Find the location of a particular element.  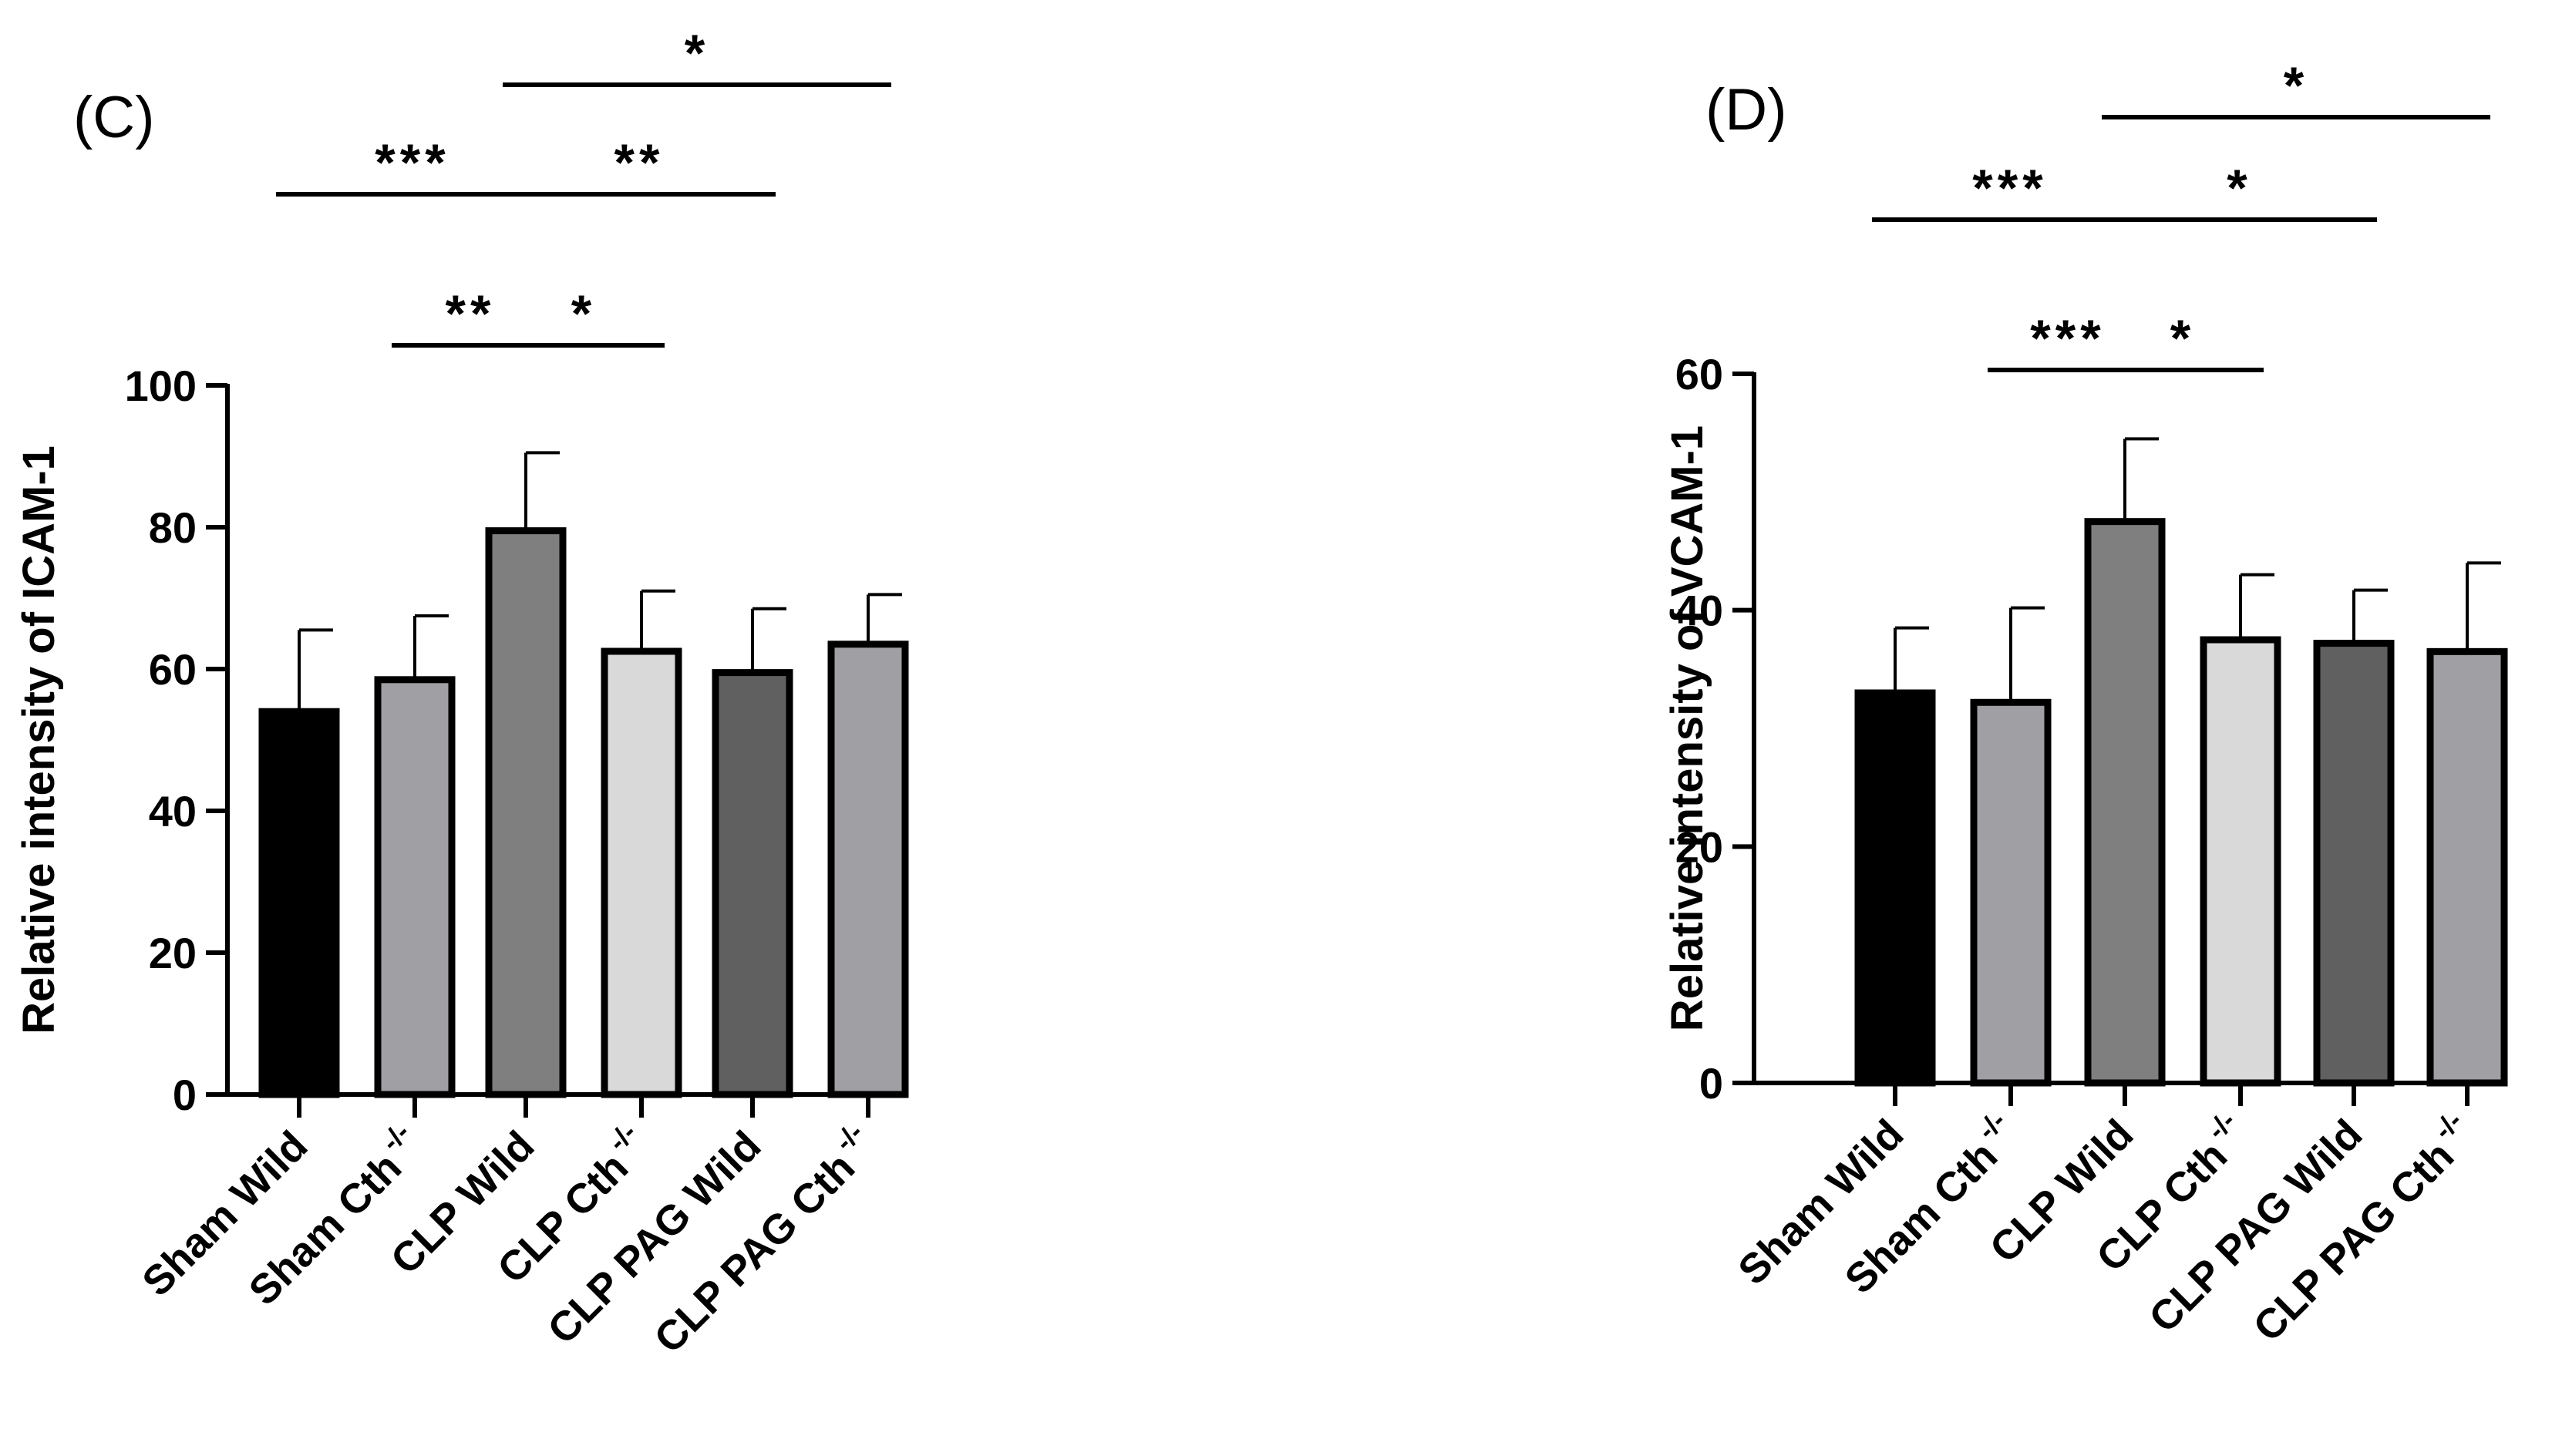

y-axis-title: Relative intensity of ICAM-1 is located at coordinates (39, 740).